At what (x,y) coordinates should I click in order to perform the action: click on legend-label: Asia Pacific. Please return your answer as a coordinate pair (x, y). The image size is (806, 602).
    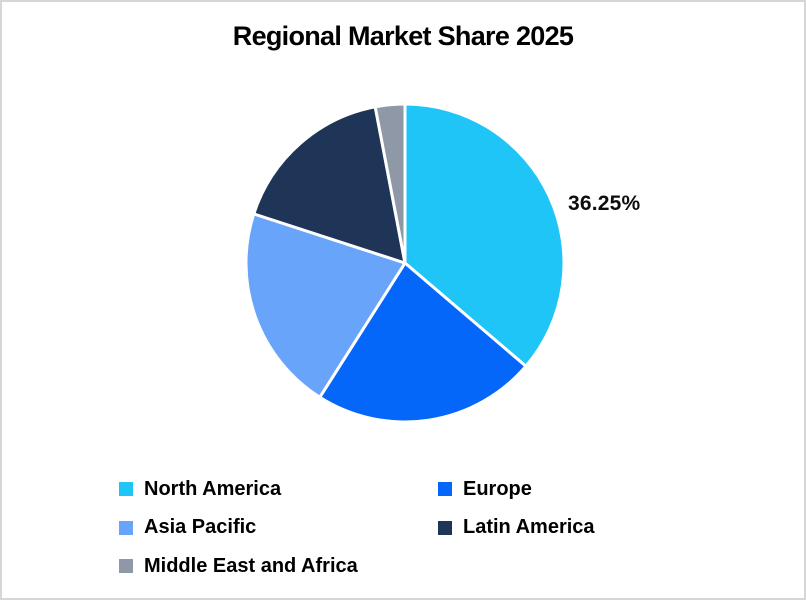
    Looking at the image, I should click on (200, 527).